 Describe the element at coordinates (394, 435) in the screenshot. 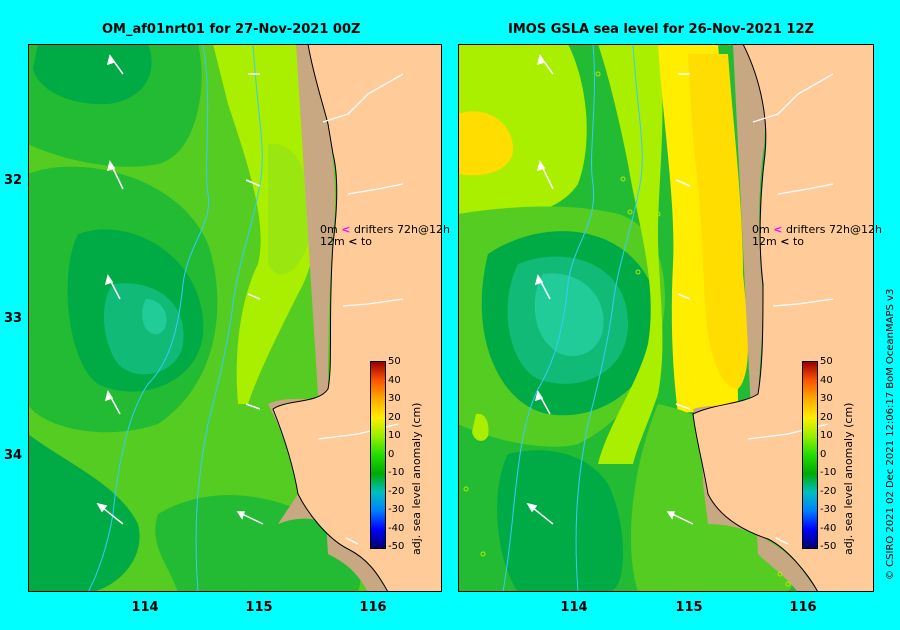

I see `left-cb-tick-10: 10` at that location.